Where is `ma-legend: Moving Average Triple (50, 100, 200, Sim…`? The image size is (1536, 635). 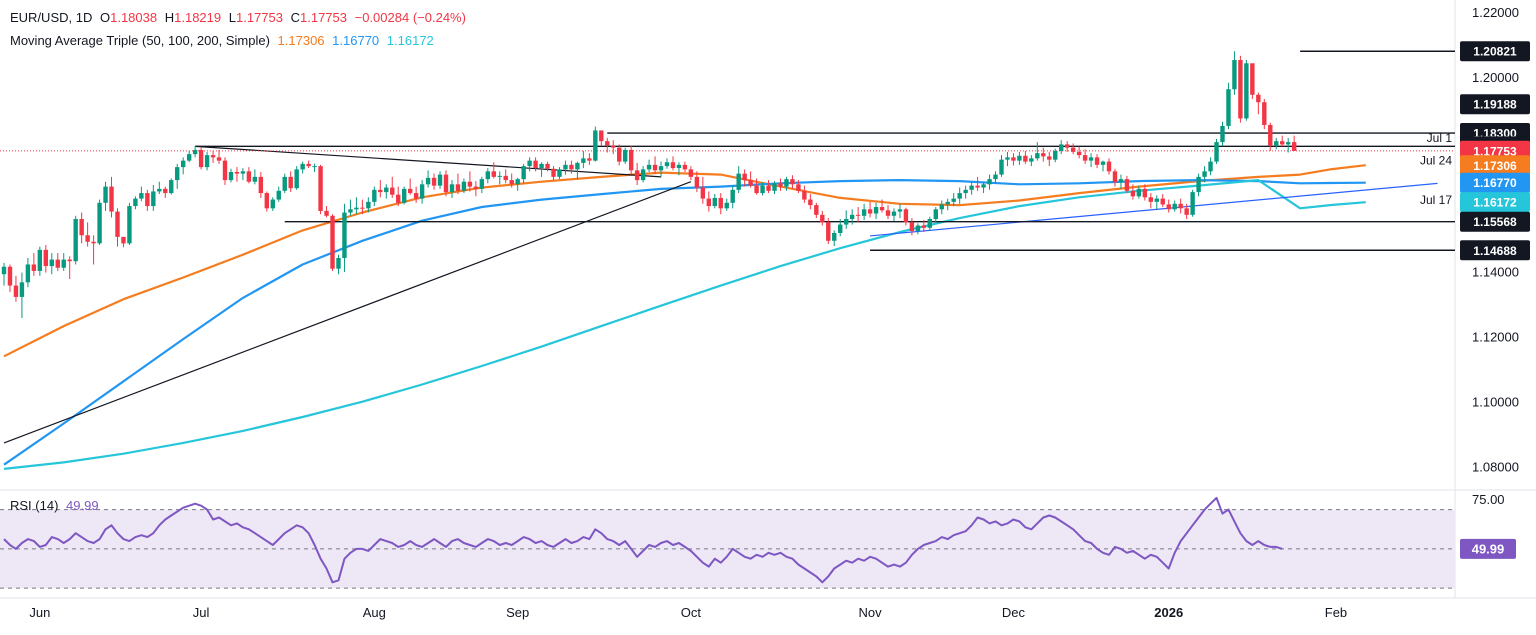
ma-legend: Moving Average Triple (50, 100, 200, Sim… is located at coordinates (224, 40).